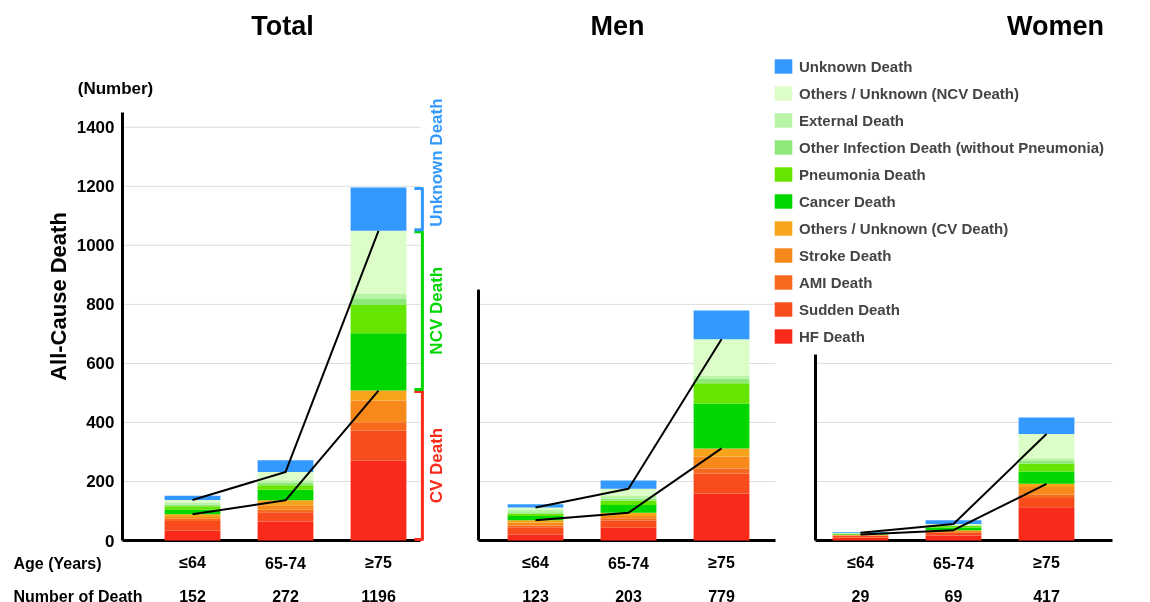  I want to click on legend-label: Cancer Death, so click(847, 201).